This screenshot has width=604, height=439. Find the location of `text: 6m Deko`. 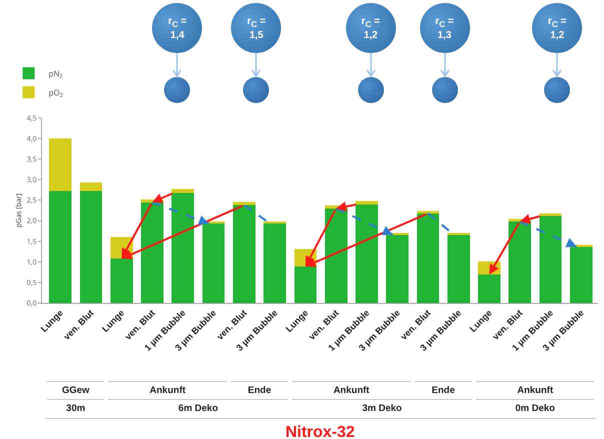

text: 6m Deko is located at coordinates (198, 406).